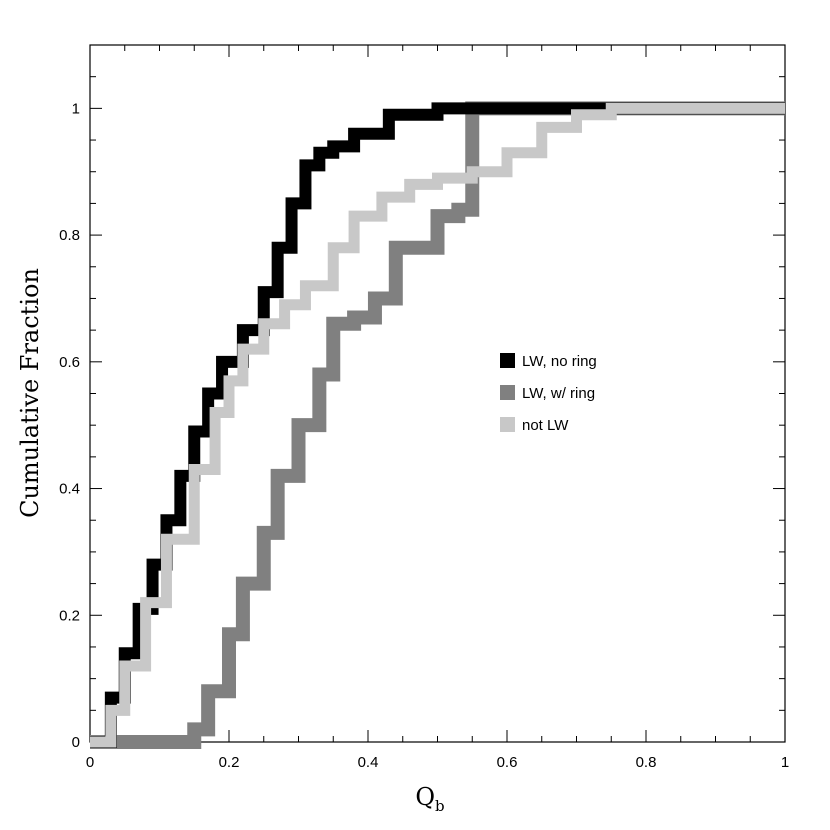 This screenshot has width=830, height=830. I want to click on legend-label: LW, w/ ring, so click(558, 393).